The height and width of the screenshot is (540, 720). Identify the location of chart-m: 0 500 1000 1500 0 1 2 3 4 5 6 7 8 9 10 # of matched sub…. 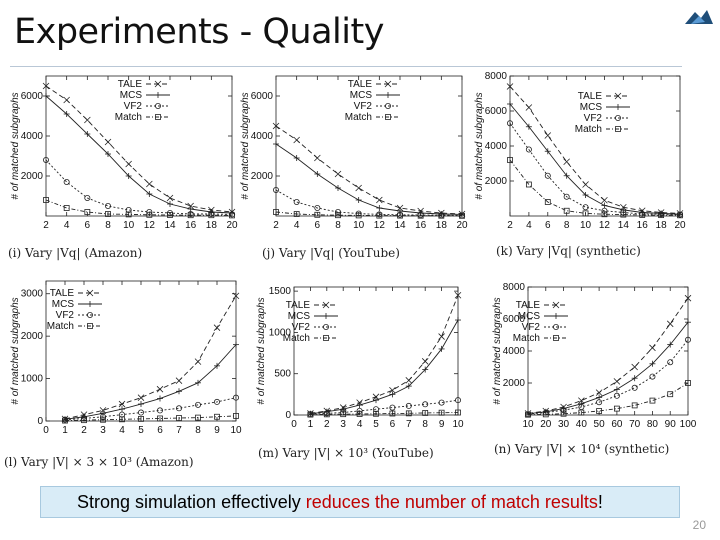
(357, 365).